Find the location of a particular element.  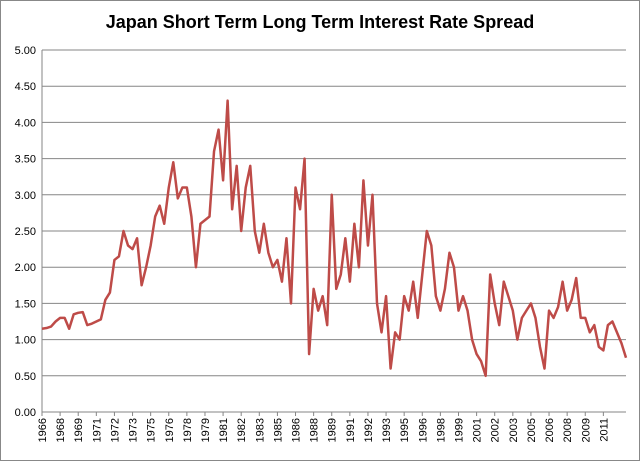

x-tick-label: 1992 is located at coordinates (369, 430).